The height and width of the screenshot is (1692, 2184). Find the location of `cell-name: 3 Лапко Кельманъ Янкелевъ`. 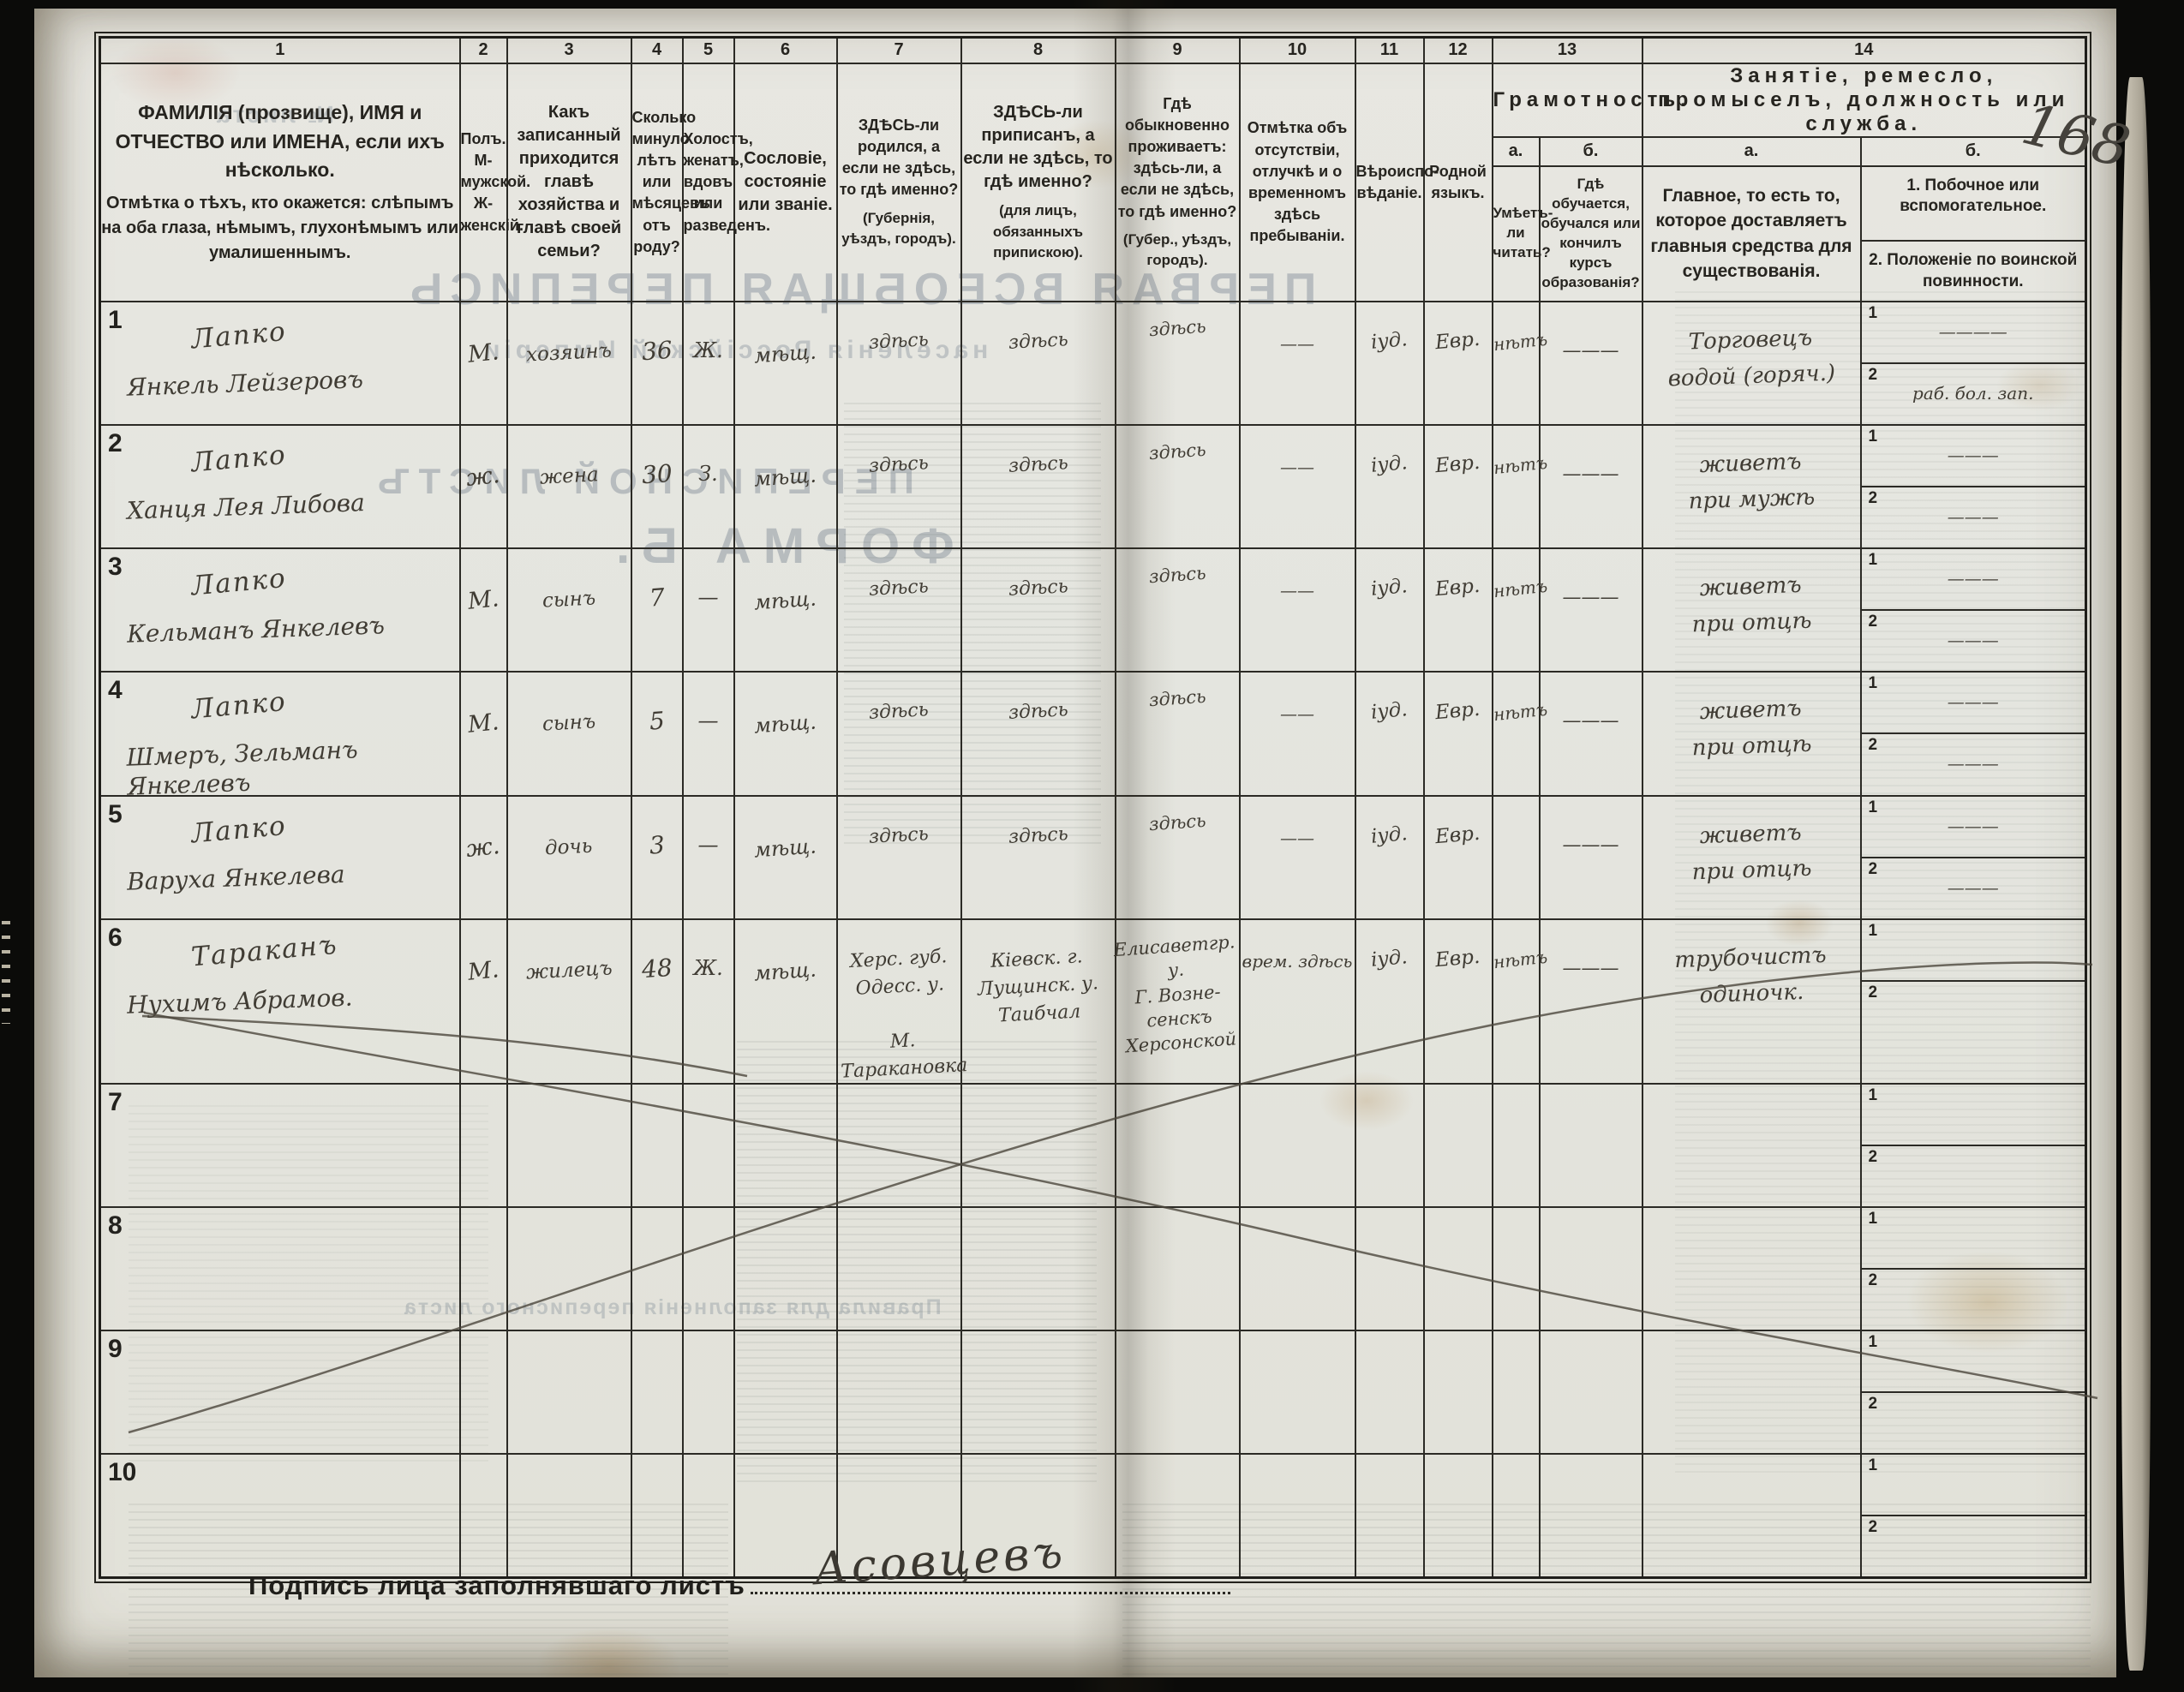

cell-name: 3 Лапко Кельманъ Янкелевъ is located at coordinates (280, 610).